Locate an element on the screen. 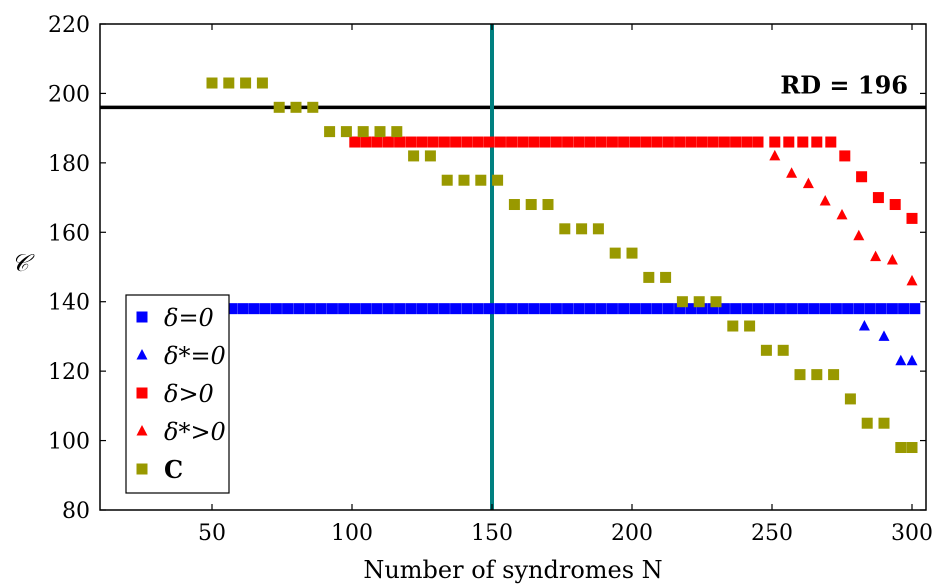  reference-line-label: RD = 196 is located at coordinates (844, 84).